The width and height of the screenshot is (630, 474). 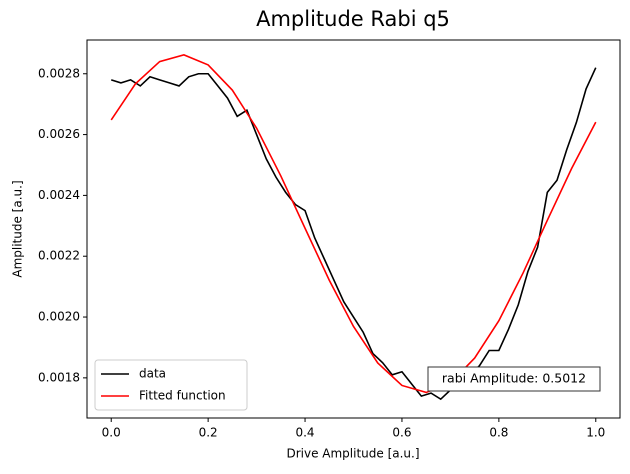 What do you see at coordinates (171, 385) in the screenshot?
I see `legend-box` at bounding box center [171, 385].